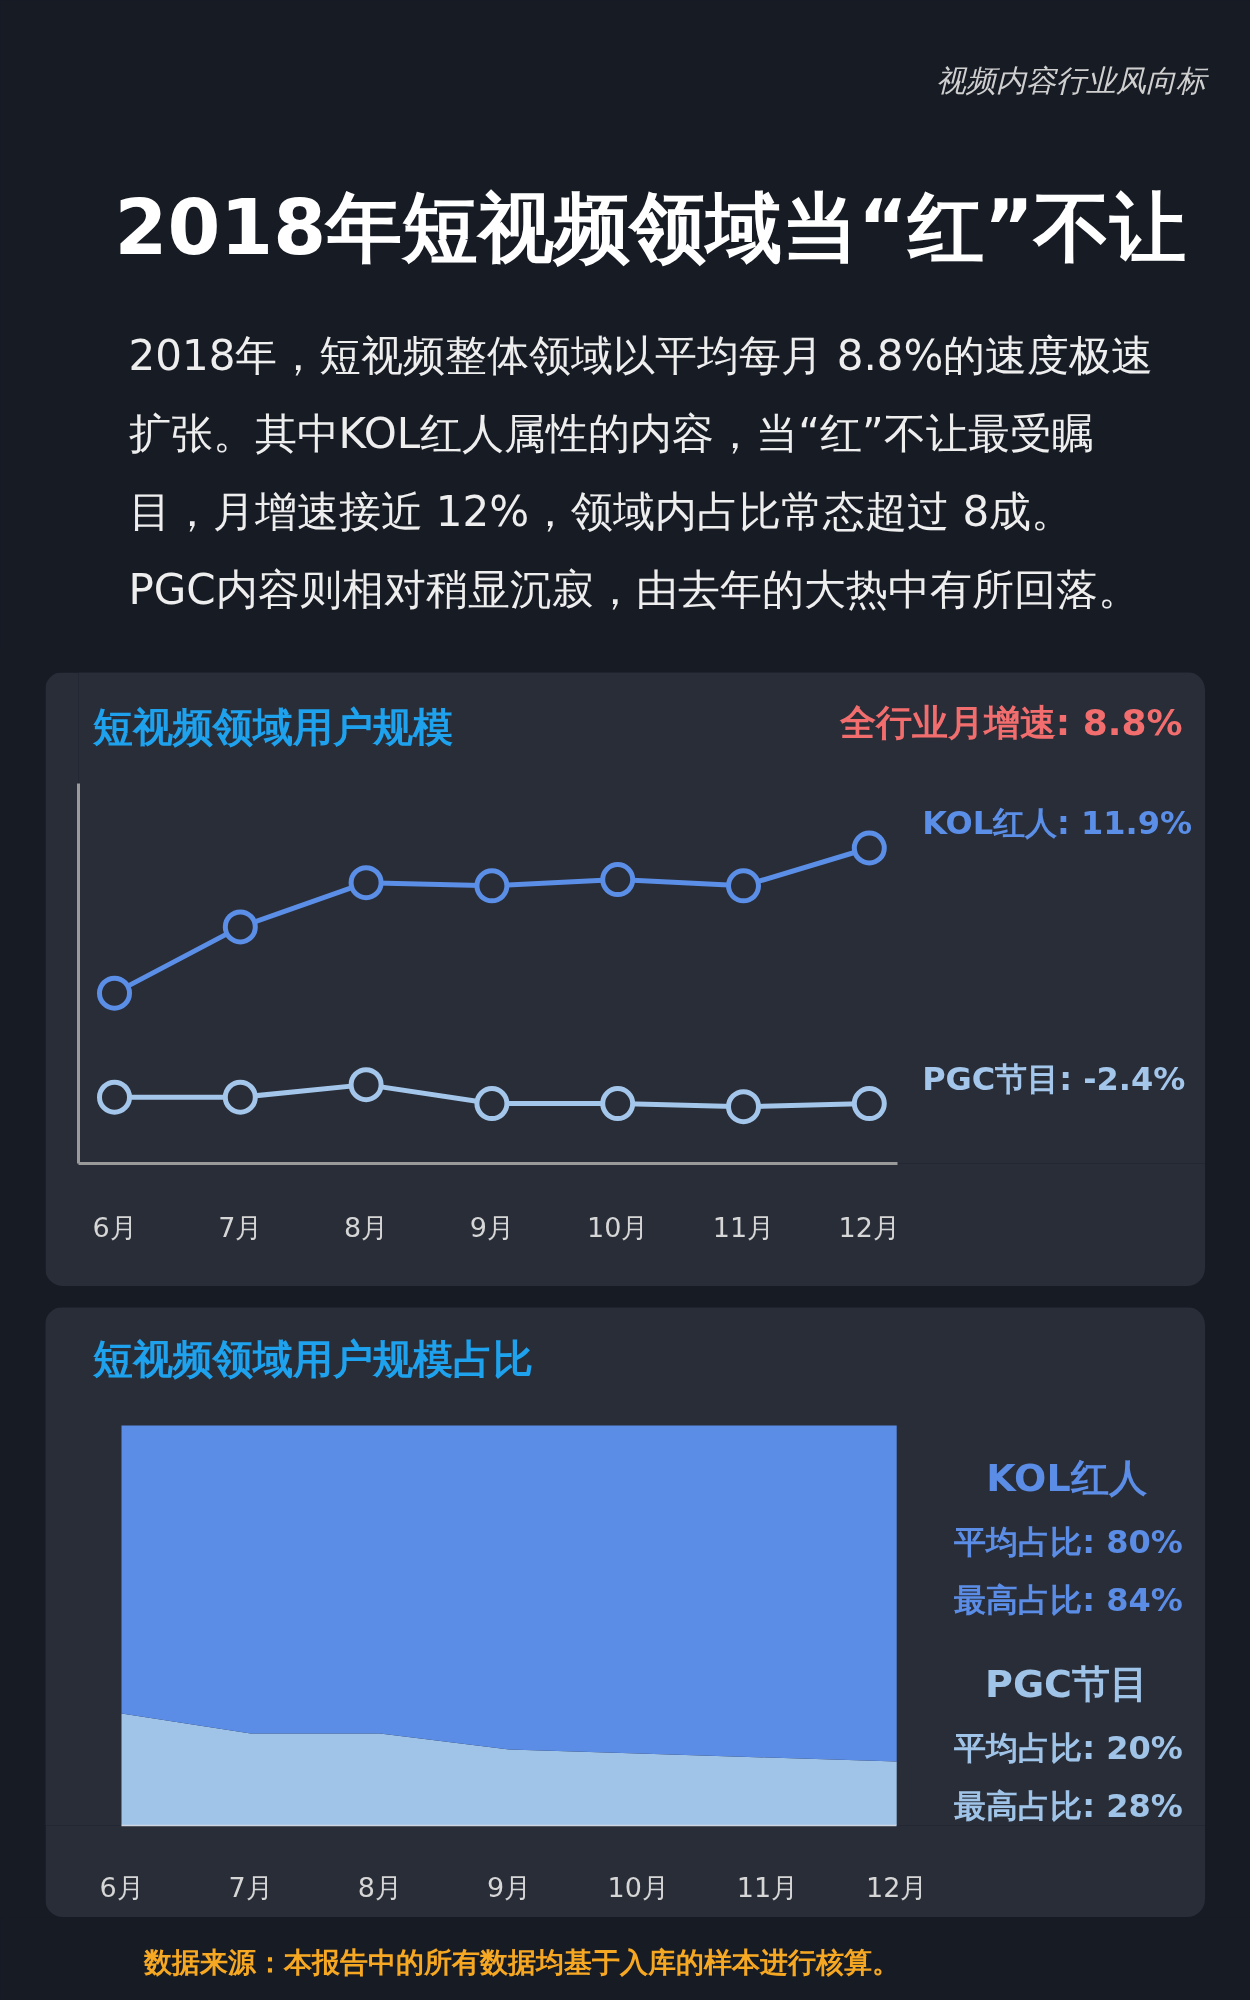  Describe the element at coordinates (1068, 1747) in the screenshot. I see `text: 平均占比: 20%` at that location.